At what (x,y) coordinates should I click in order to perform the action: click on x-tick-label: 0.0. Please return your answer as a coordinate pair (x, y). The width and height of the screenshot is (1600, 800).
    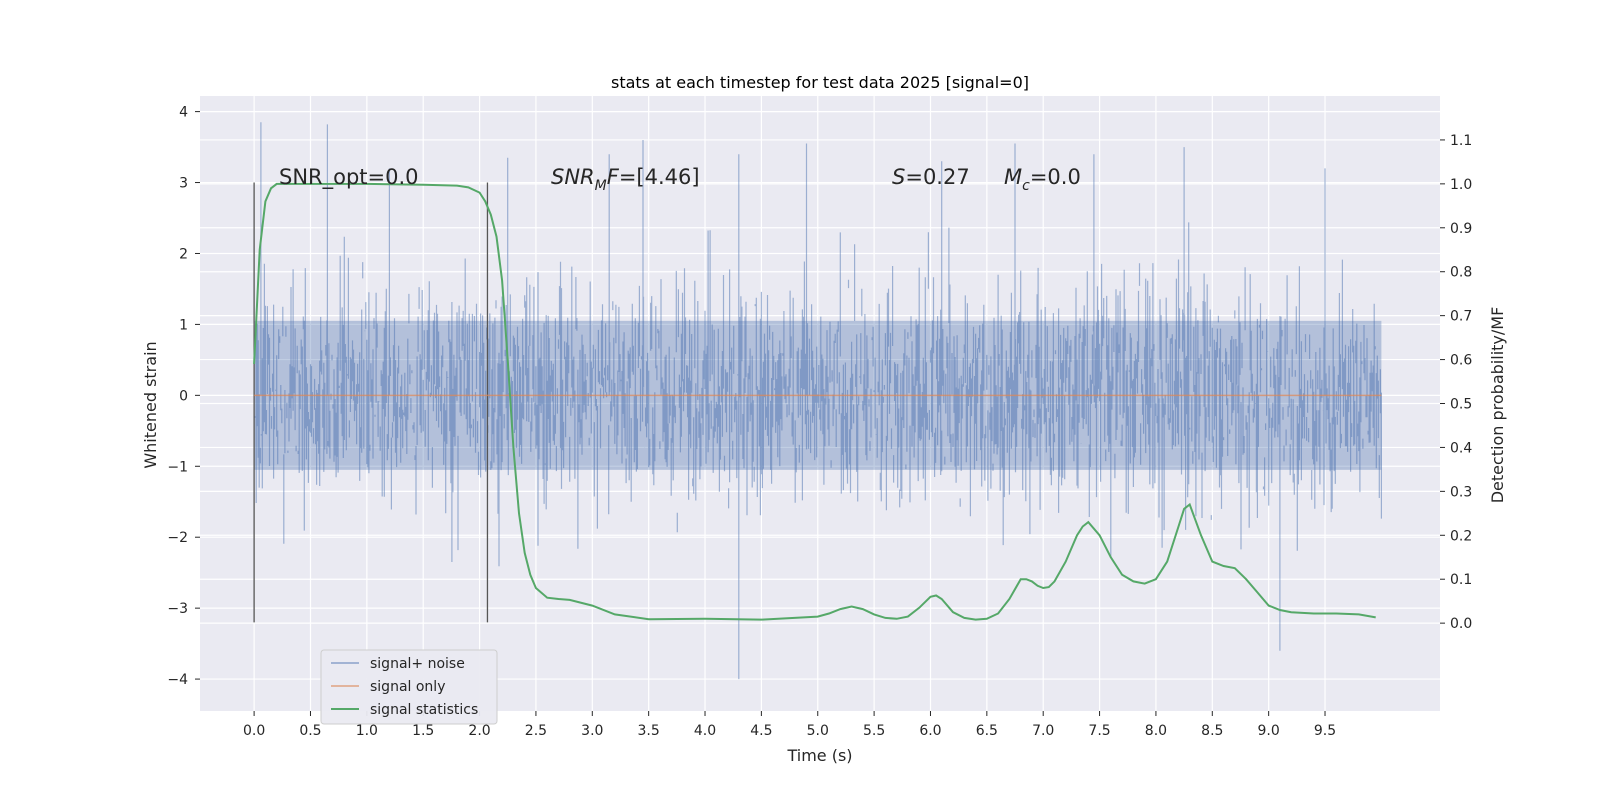
    Looking at the image, I should click on (254, 731).